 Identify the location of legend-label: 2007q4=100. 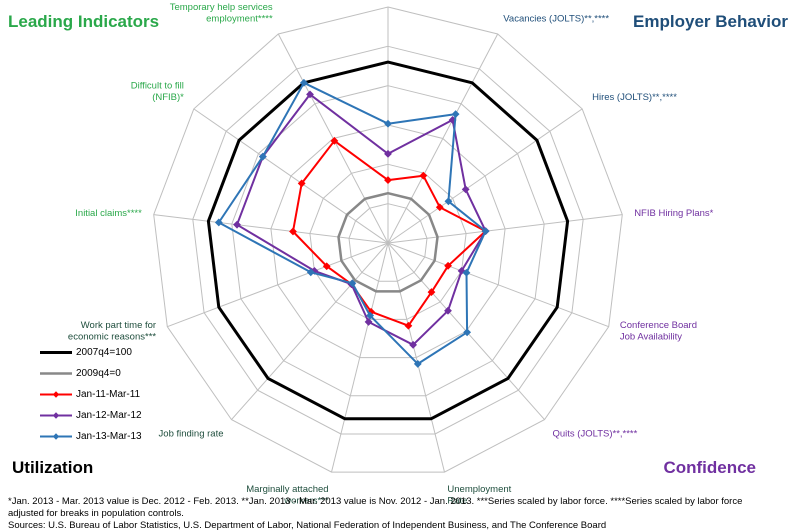
(104, 352).